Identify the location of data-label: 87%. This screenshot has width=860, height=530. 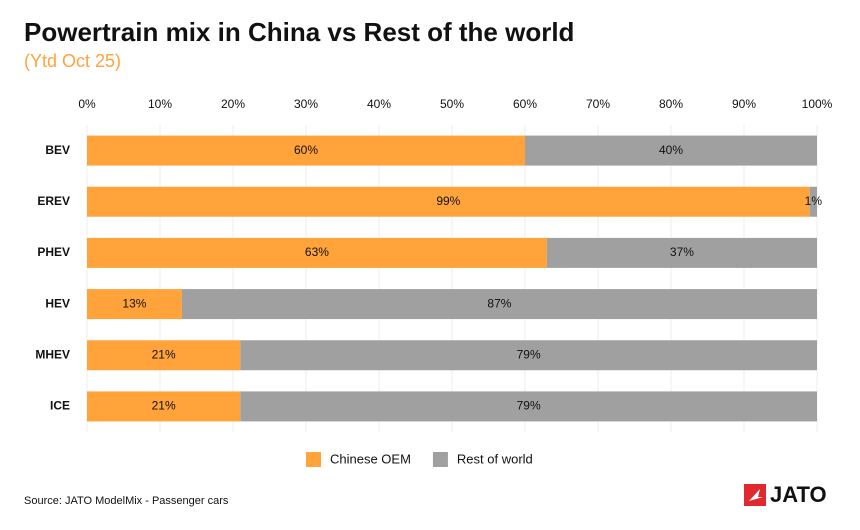
(499, 303).